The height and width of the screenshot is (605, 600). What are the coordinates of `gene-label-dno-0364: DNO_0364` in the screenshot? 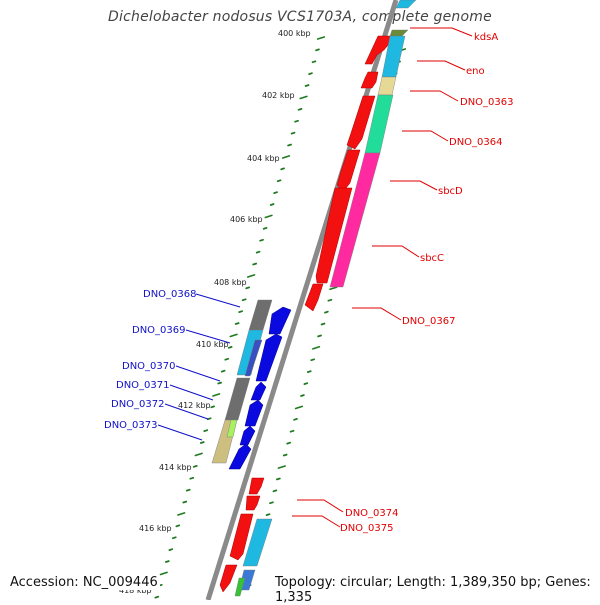 It's located at (476, 142).